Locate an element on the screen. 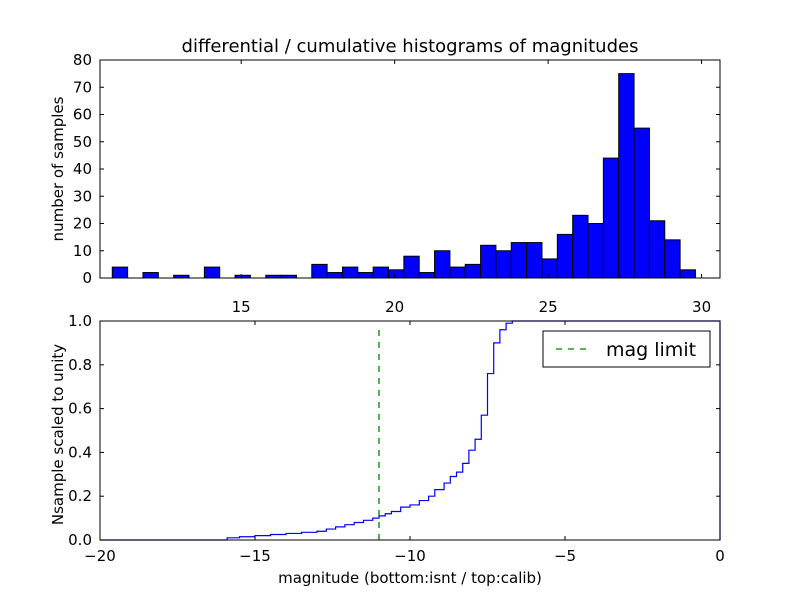  y-tick-label: 0.4 is located at coordinates (80, 452).